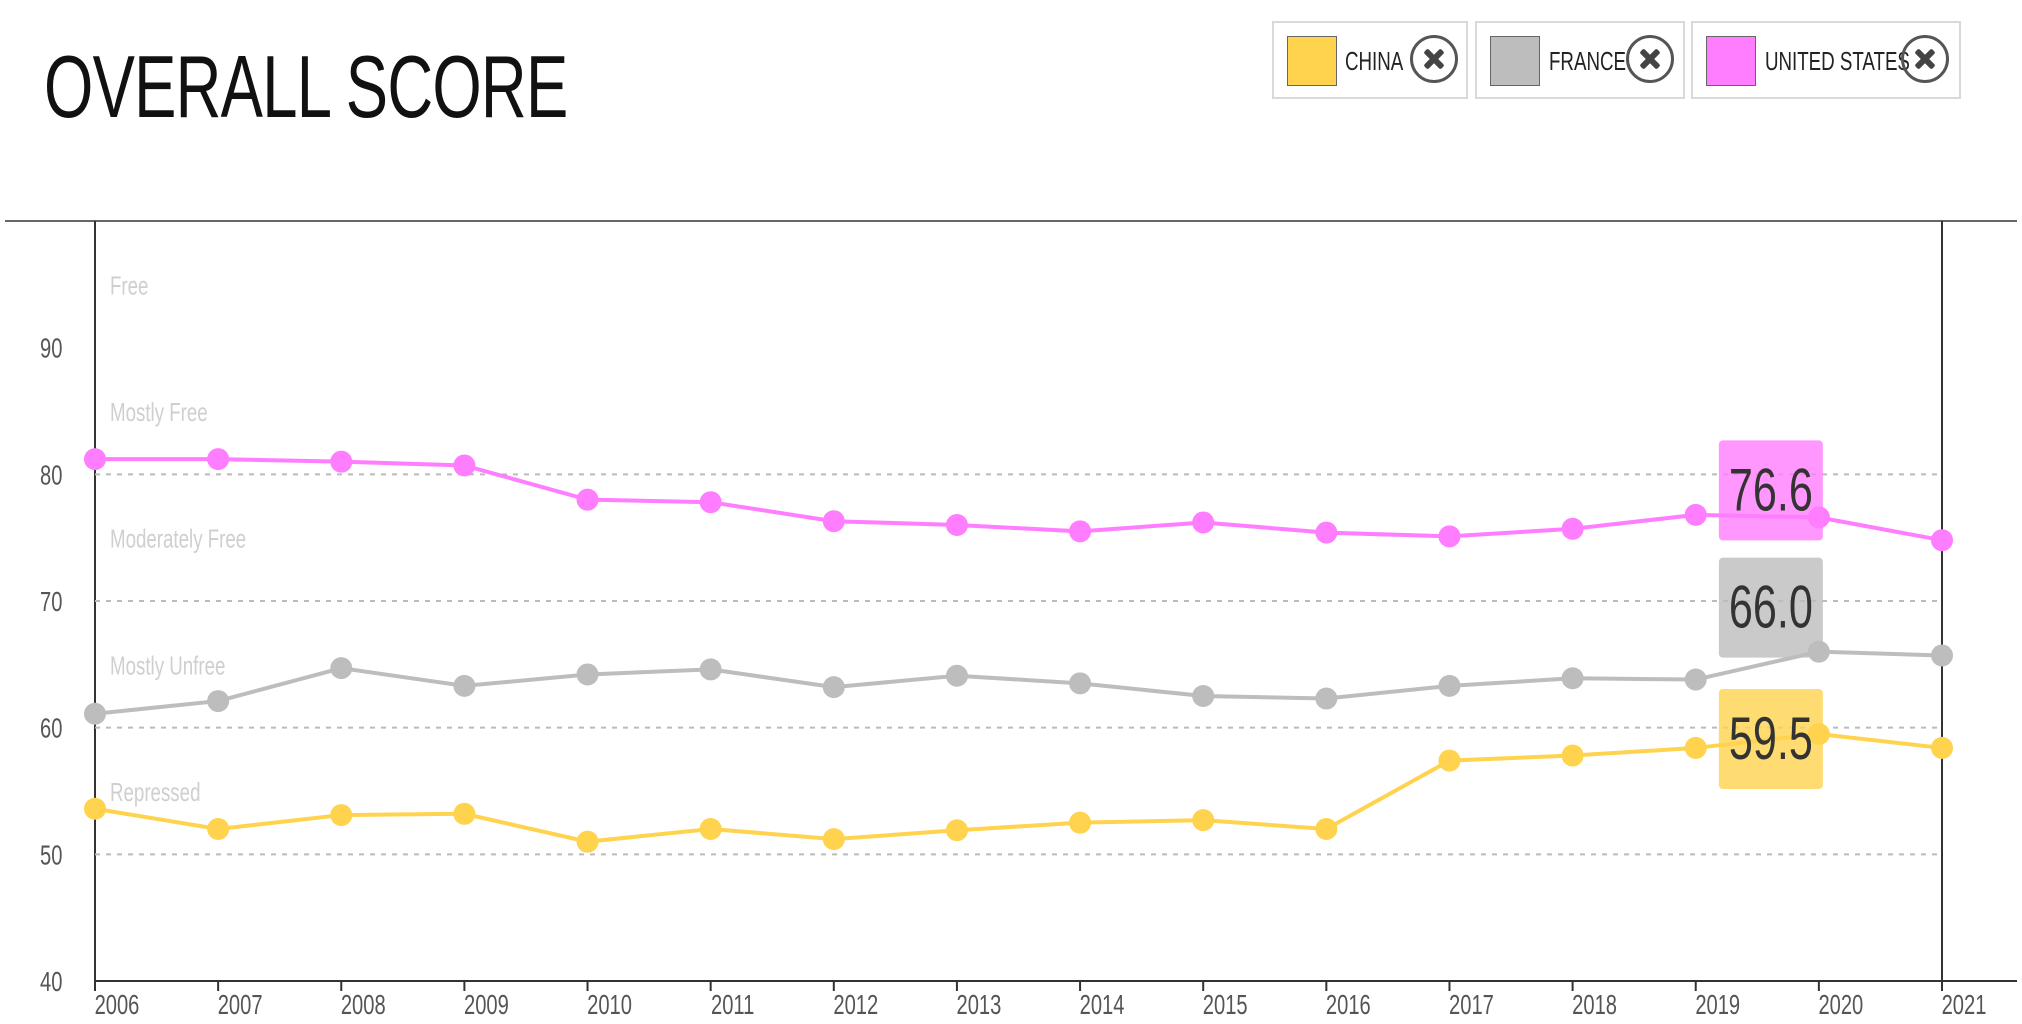 The width and height of the screenshot is (2022, 1024). Describe the element at coordinates (51, 855) in the screenshot. I see `y-tick-label: 50` at that location.